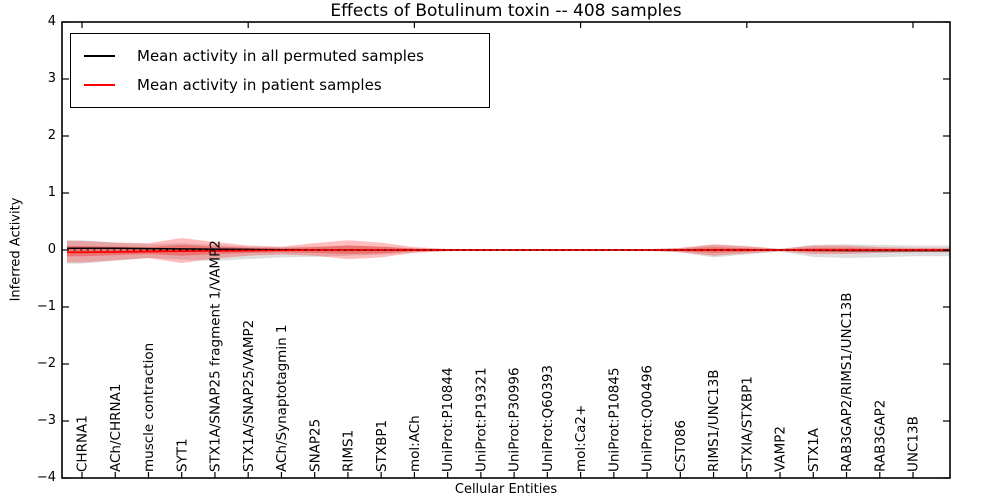 Image resolution: width=1000 pixels, height=500 pixels. What do you see at coordinates (51, 249) in the screenshot?
I see `y-tick-label: 0` at bounding box center [51, 249].